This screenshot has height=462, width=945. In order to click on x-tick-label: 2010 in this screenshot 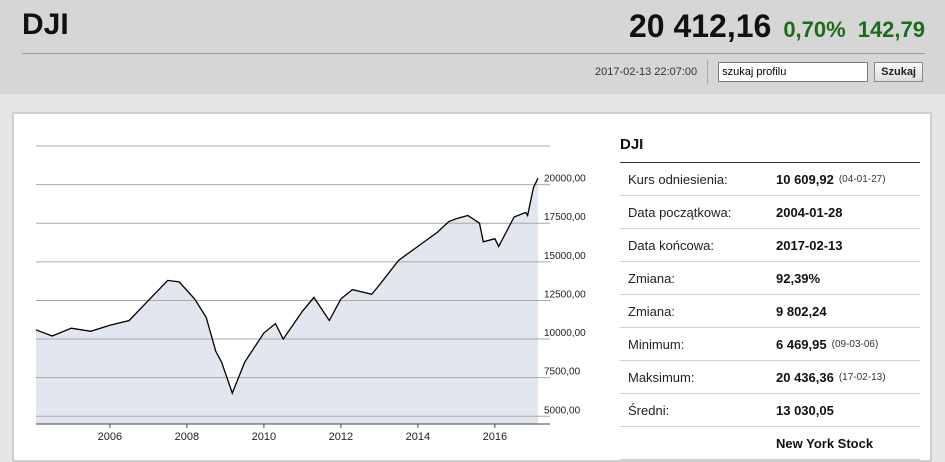, I will do `click(264, 437)`.